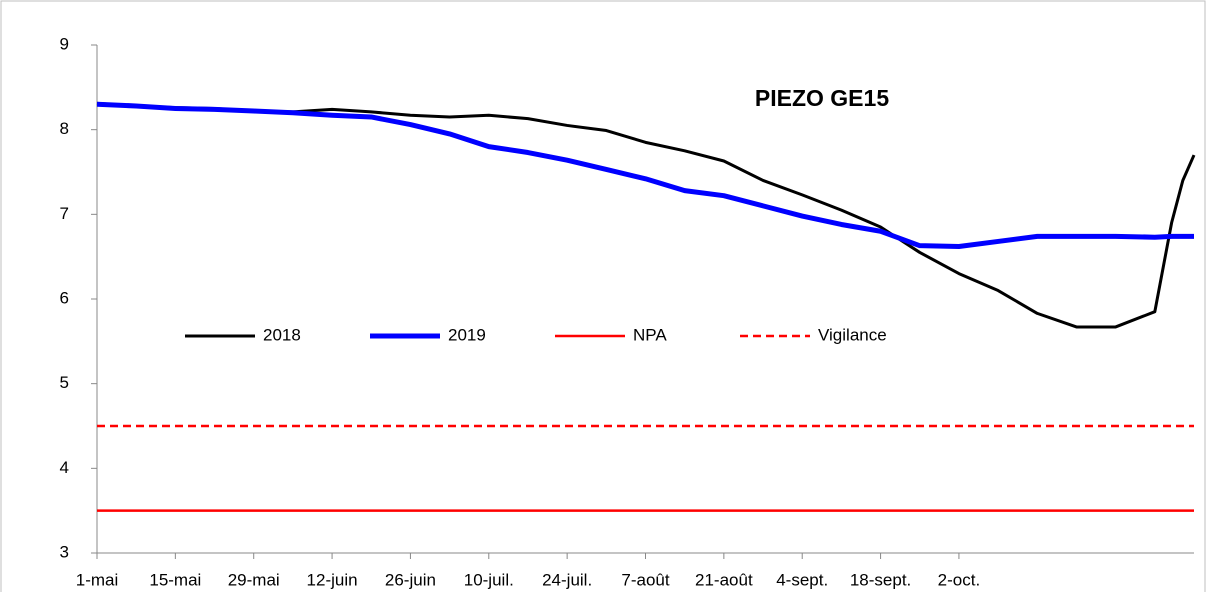 This screenshot has width=1206, height=592. I want to click on chart-title: PIEZO GE15, so click(822, 98).